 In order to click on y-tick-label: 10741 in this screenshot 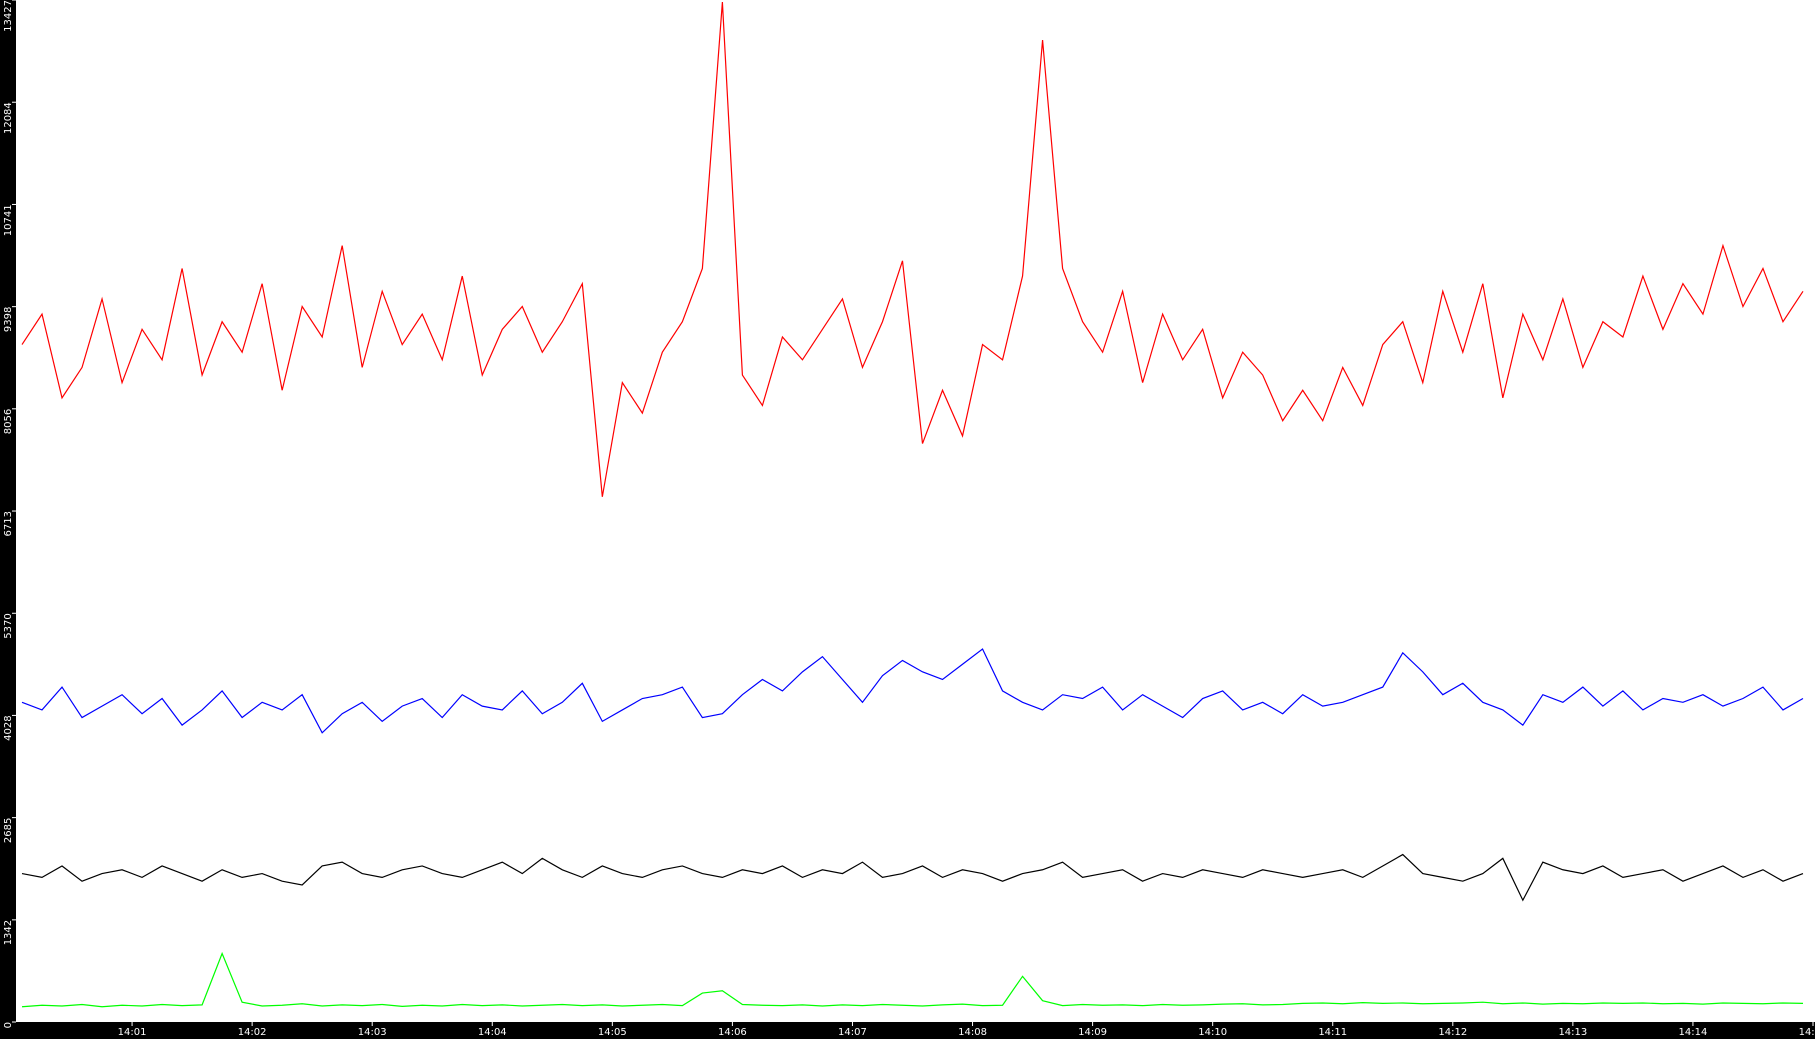, I will do `click(8, 220)`.